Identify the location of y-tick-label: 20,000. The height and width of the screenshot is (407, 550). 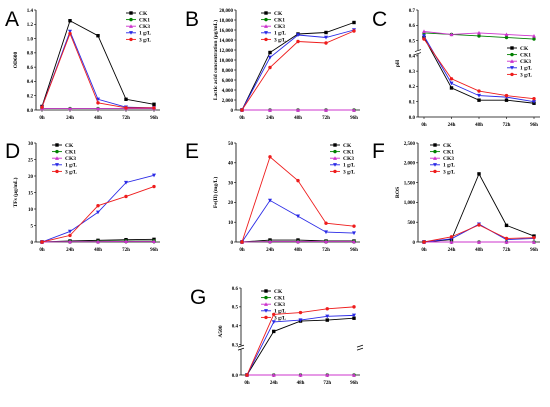
(226, 11).